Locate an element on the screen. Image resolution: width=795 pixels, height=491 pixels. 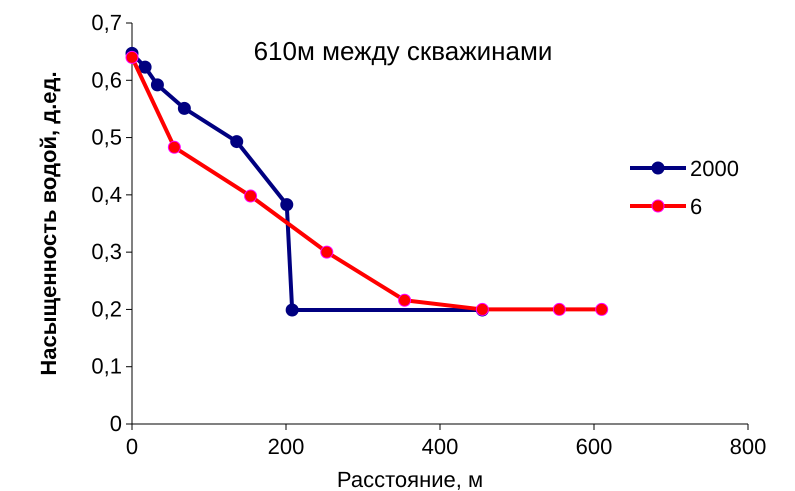
x-tick-label: 400 is located at coordinates (440, 446).